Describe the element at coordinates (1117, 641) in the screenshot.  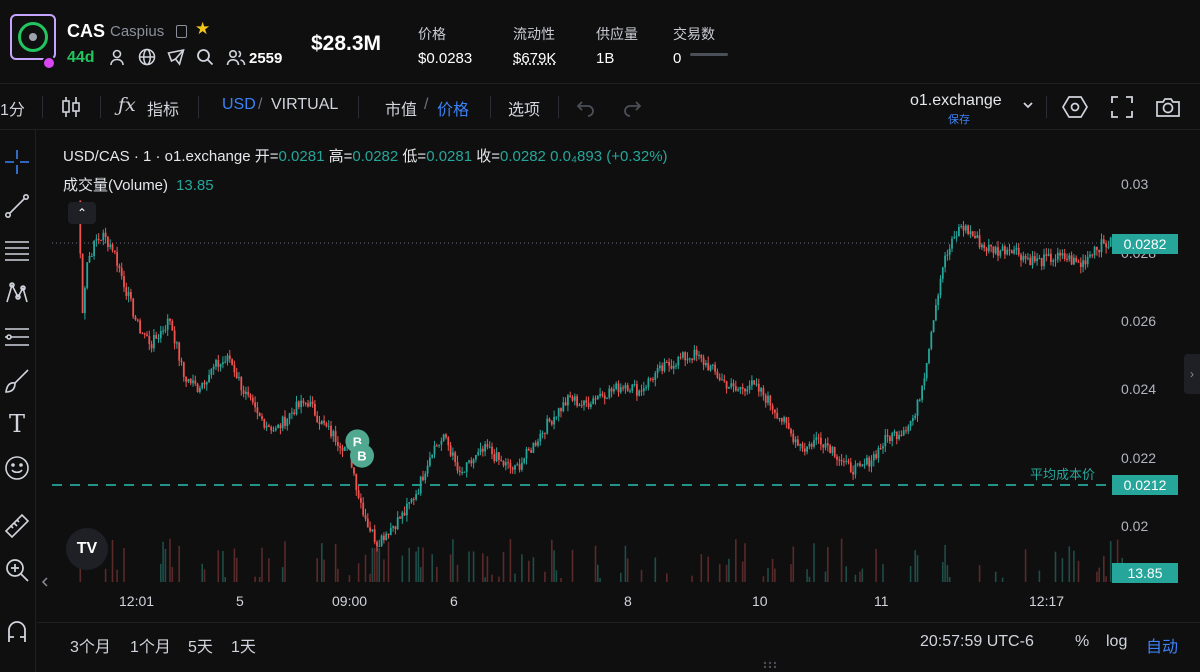
I see `log-toggle: log` at that location.